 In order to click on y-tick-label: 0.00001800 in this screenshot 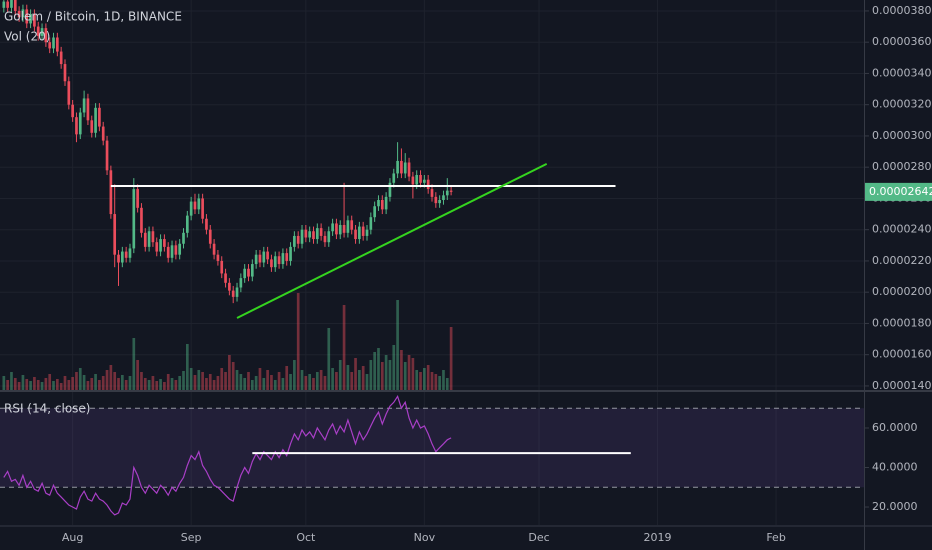, I will do `click(902, 322)`.